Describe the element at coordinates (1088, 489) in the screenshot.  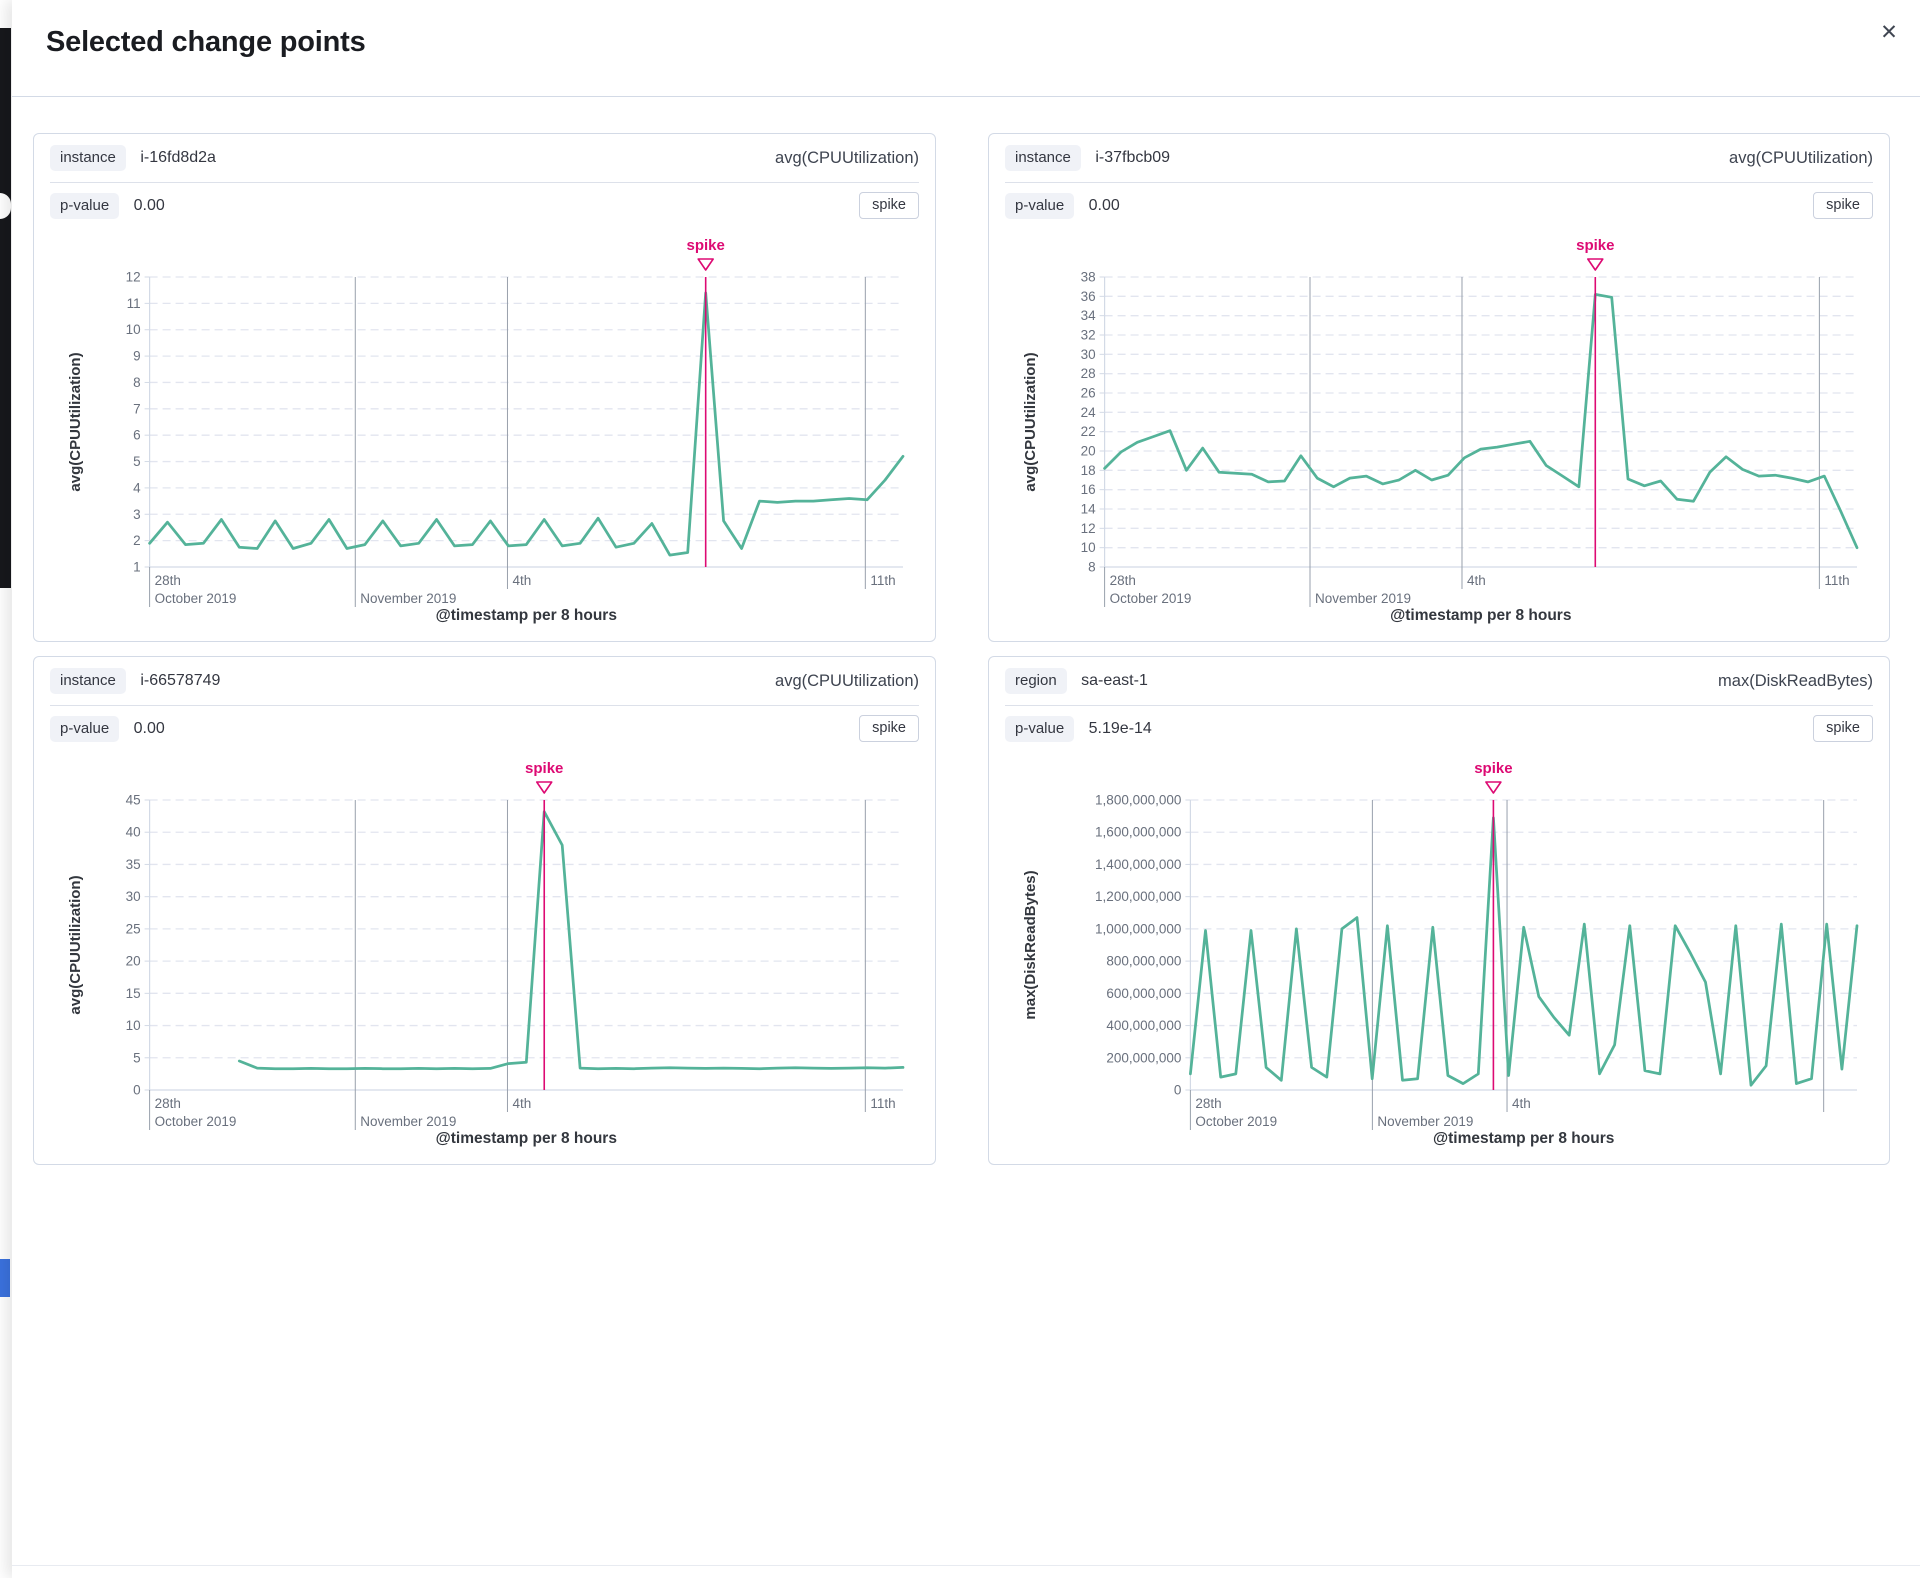
I see `svg-text: 16` at that location.